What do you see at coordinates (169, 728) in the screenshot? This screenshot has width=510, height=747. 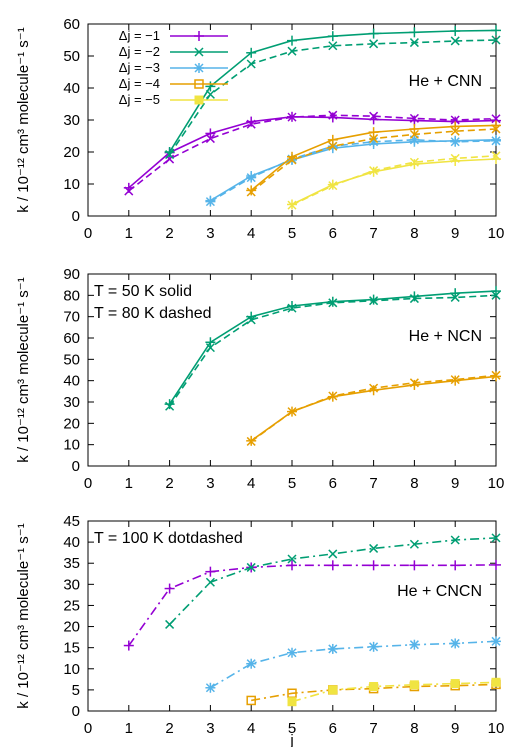 I see `x-tick-label: 2` at bounding box center [169, 728].